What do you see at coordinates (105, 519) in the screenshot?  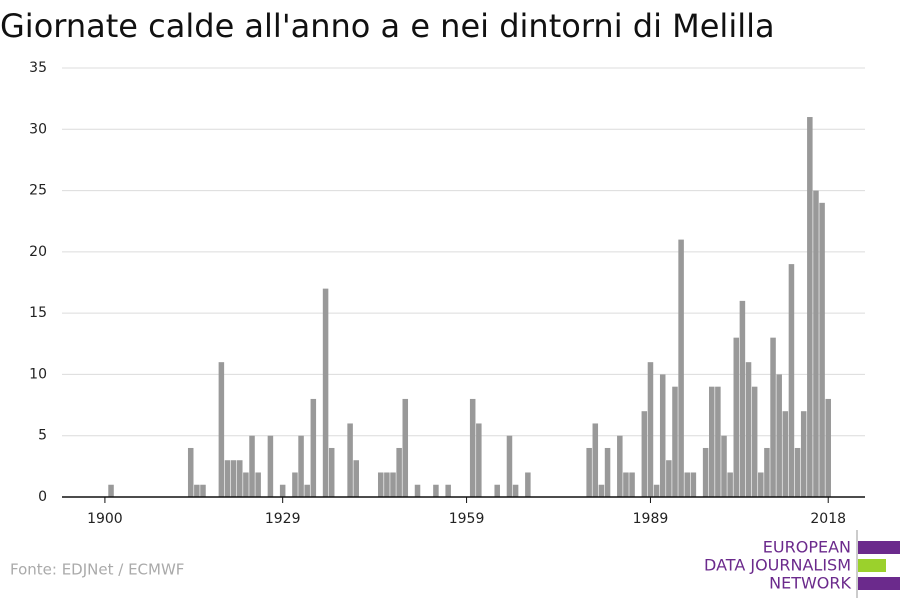 I see `x-tick-label: 1900` at bounding box center [105, 519].